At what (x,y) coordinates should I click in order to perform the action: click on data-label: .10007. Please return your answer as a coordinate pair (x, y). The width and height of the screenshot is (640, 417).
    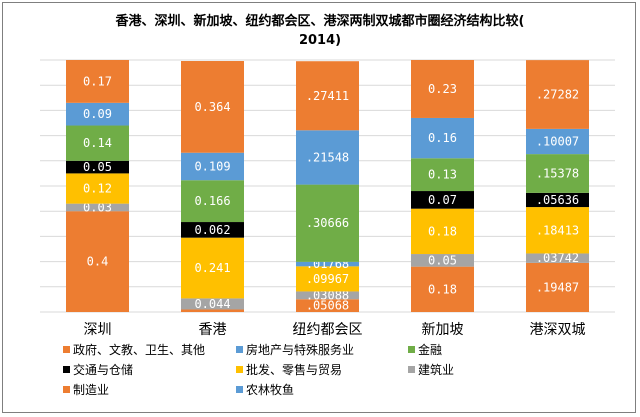
    Looking at the image, I should click on (557, 141).